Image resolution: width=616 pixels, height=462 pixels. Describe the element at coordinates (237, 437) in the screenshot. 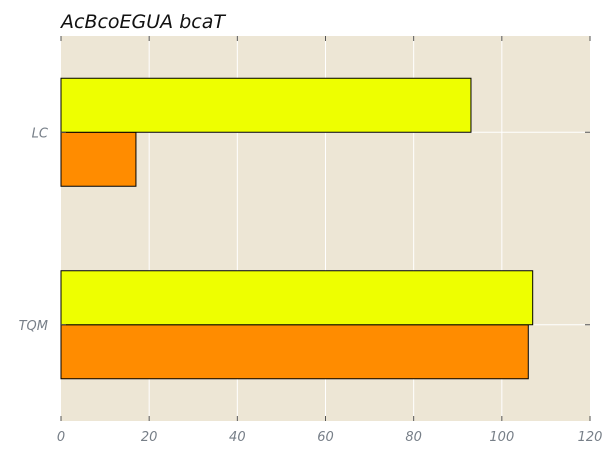

I see `x-tick-label: 40` at that location.